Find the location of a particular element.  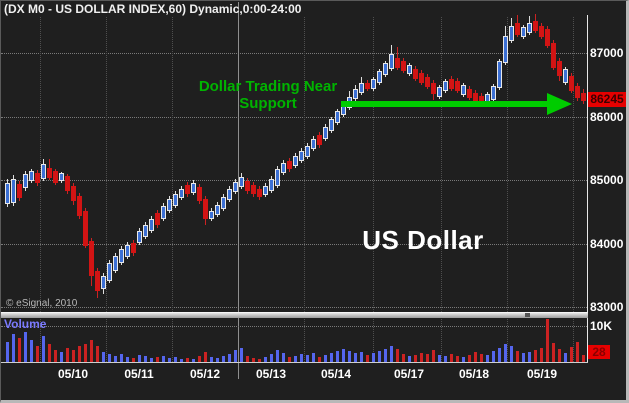

week-divider-line is located at coordinates (238, 190).